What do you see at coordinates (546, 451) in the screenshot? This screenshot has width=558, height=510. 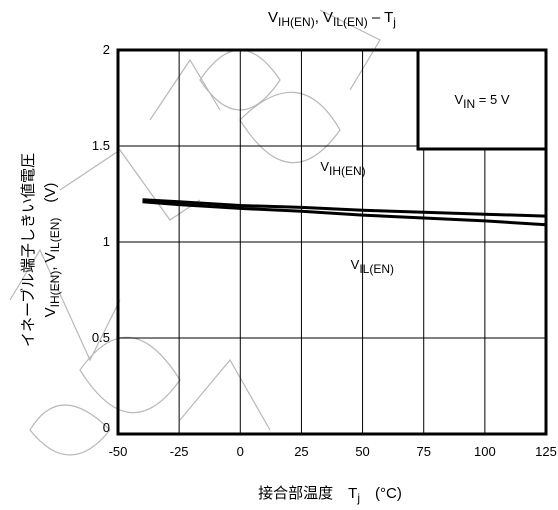 I see `x-tick-label: 125` at bounding box center [546, 451].